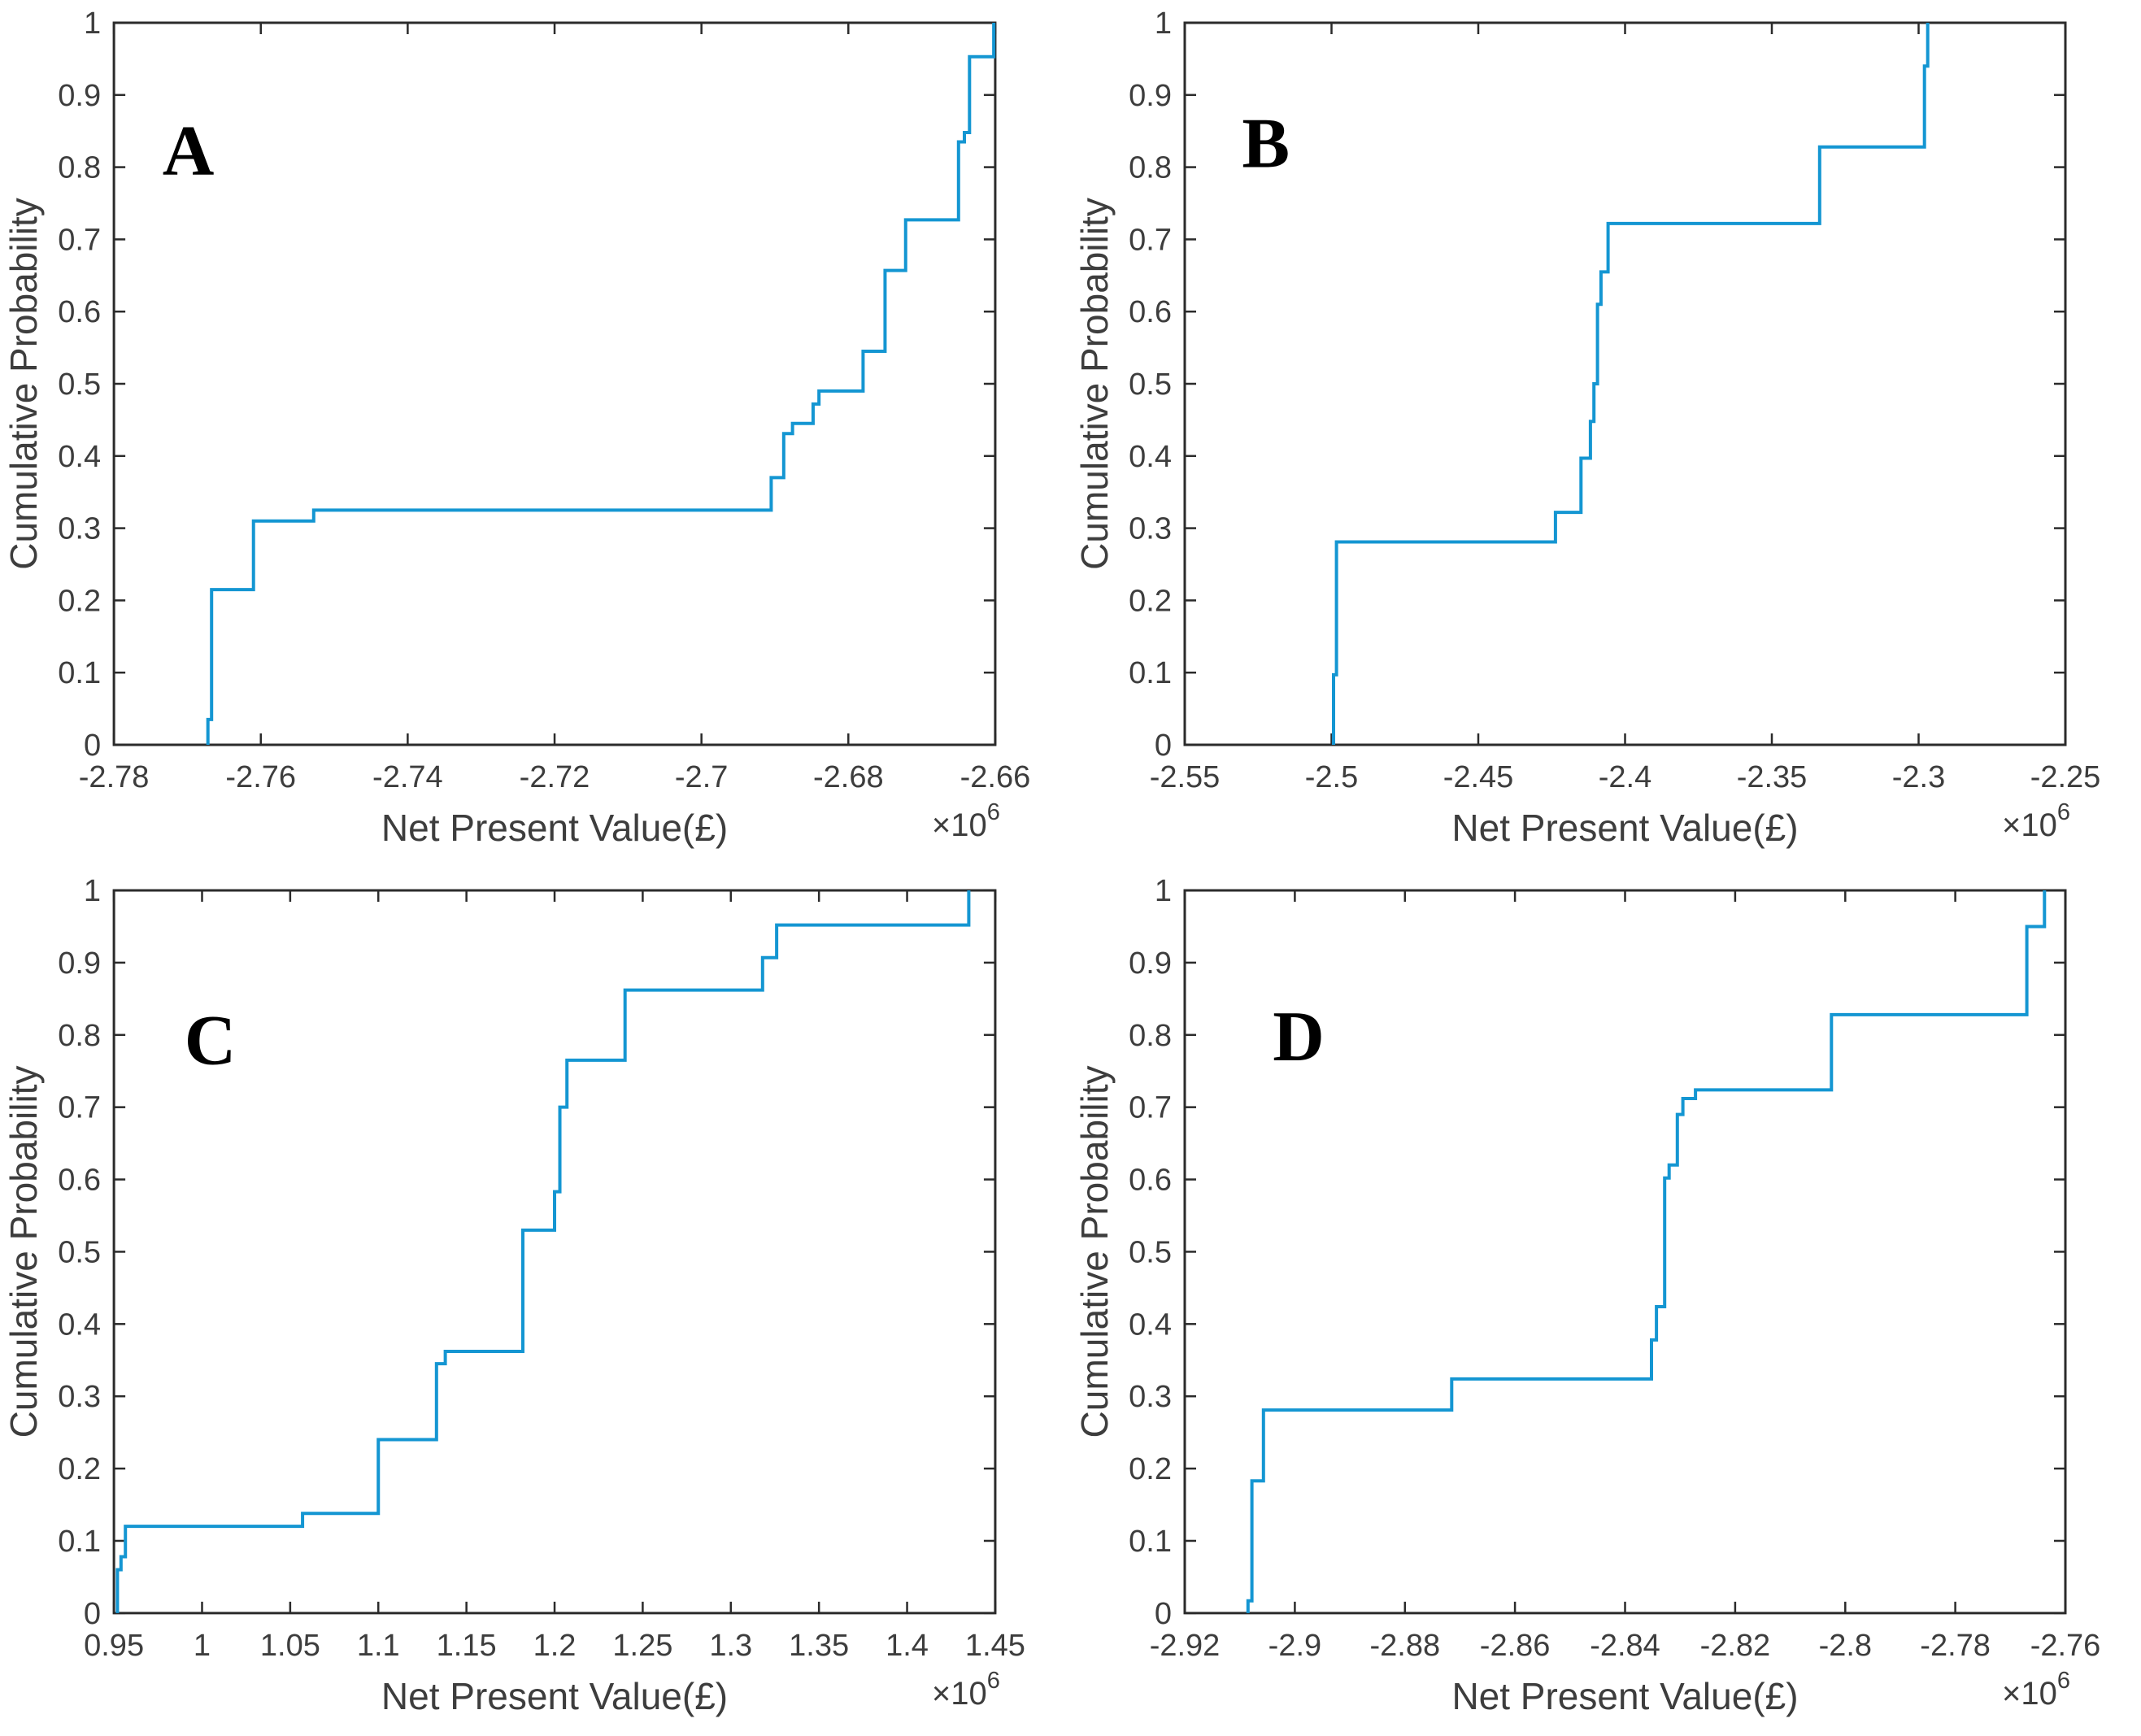 The width and height of the screenshot is (2141, 1736). I want to click on panel-letter: D, so click(1299, 1037).